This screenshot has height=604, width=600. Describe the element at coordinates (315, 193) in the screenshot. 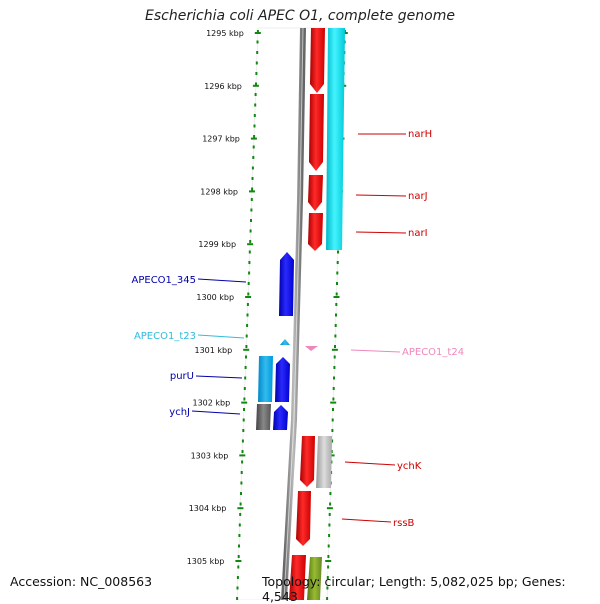

I see `gene-arrow-narJ` at that location.